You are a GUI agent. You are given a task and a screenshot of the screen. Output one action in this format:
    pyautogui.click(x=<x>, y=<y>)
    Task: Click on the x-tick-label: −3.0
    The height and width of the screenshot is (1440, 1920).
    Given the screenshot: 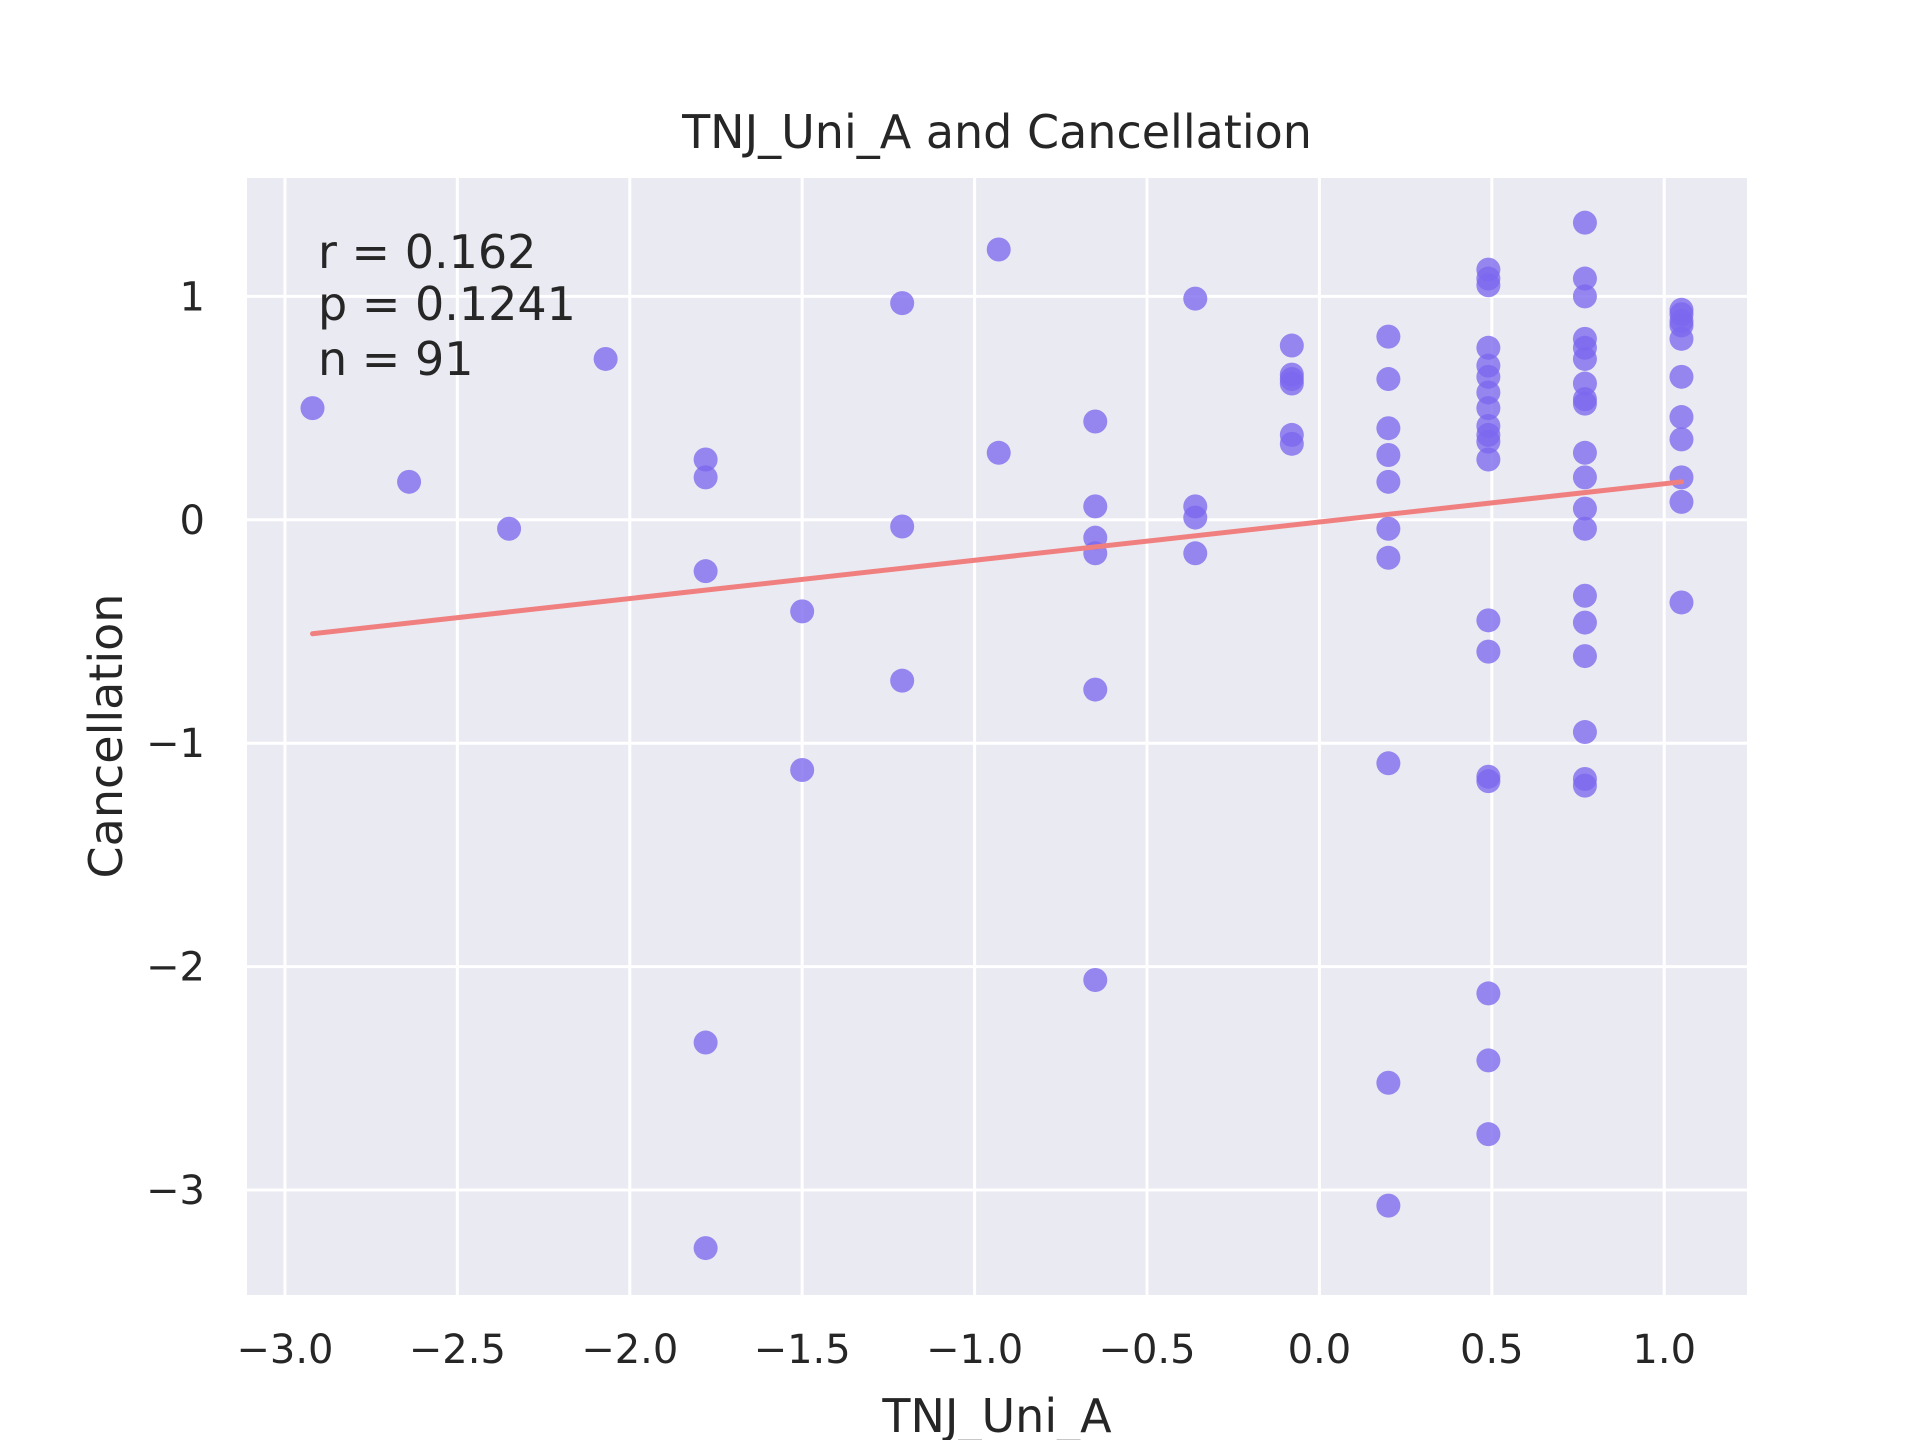 What is the action you would take?
    pyautogui.click(x=284, y=1350)
    